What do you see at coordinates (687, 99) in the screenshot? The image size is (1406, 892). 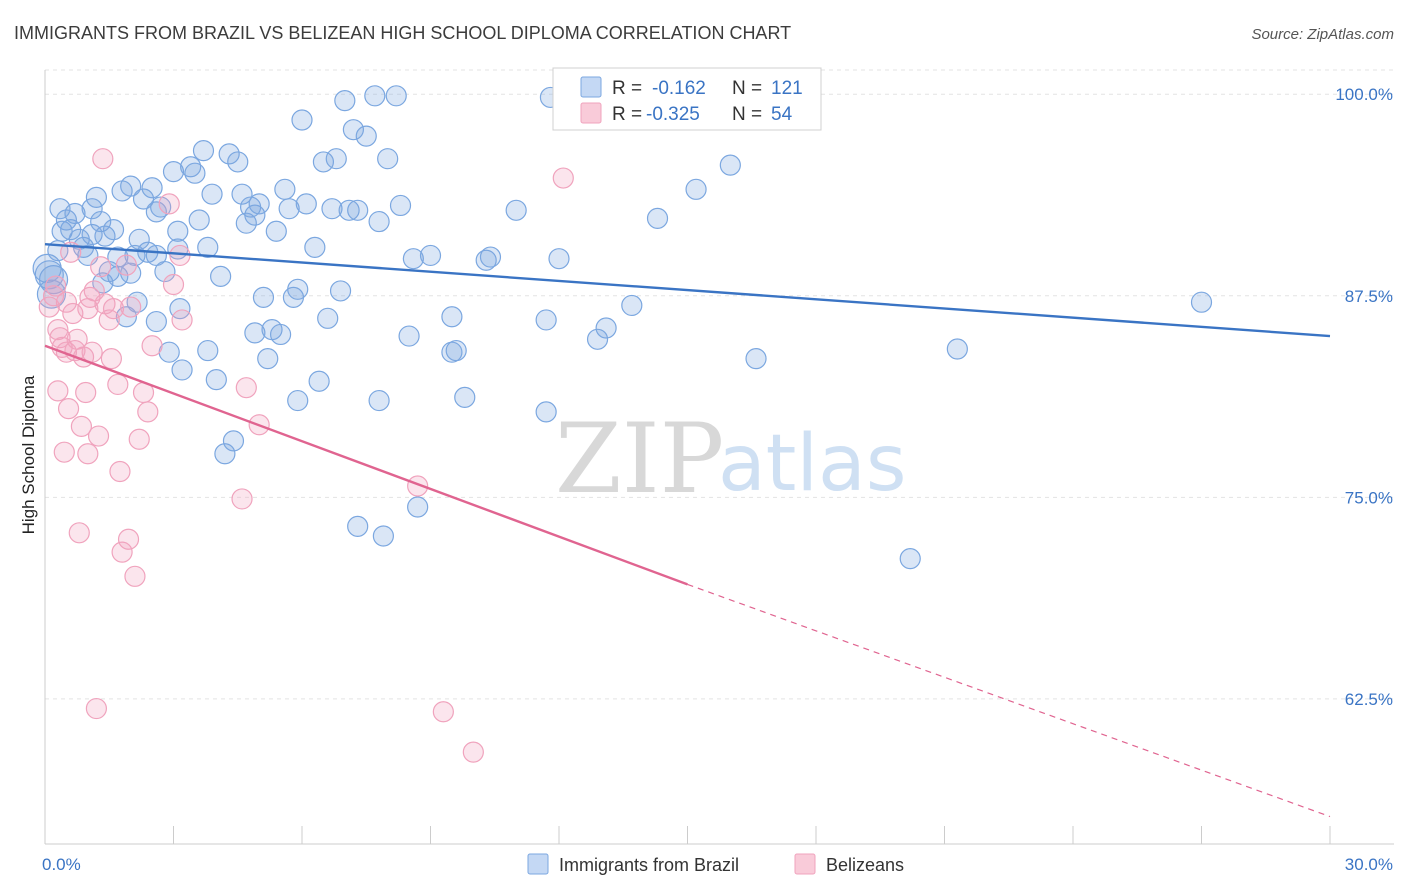 I see `stats-legend: R = -0.162 N = 121 R = -0.325 N = 54` at bounding box center [687, 99].